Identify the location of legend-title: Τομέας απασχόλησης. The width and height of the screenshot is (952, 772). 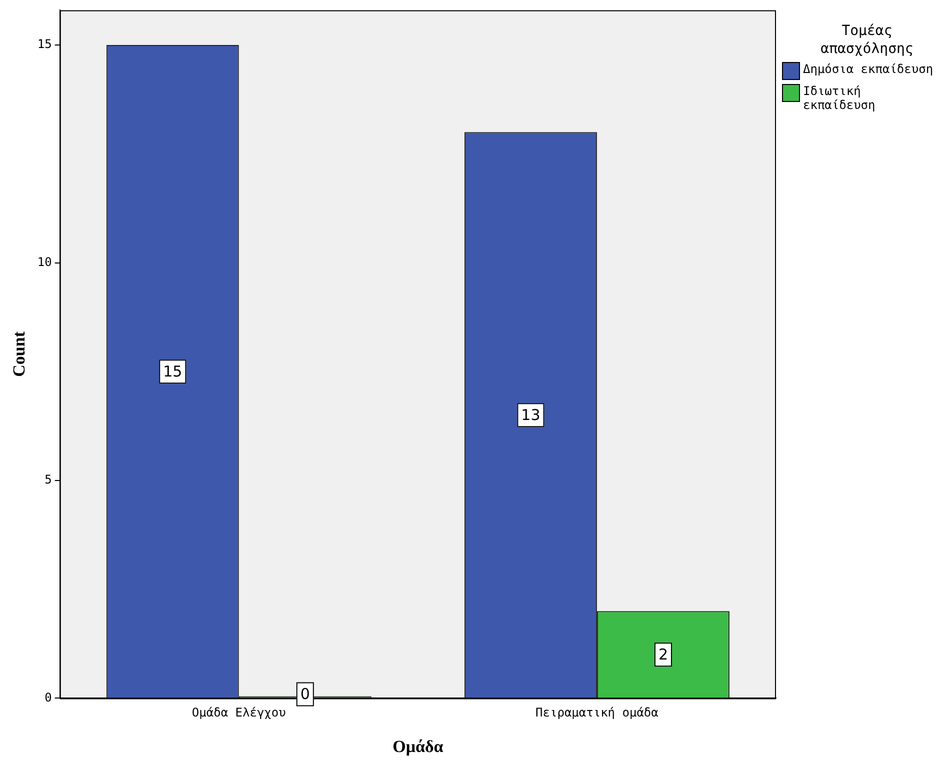
(867, 40).